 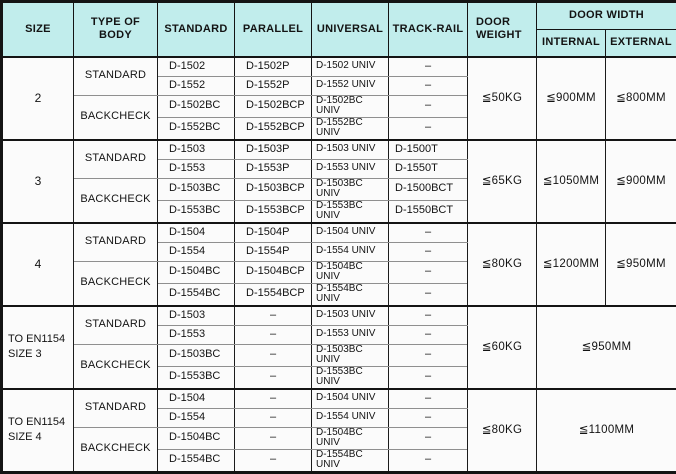 I want to click on door-weight-cell: ≦65KG, so click(x=502, y=181).